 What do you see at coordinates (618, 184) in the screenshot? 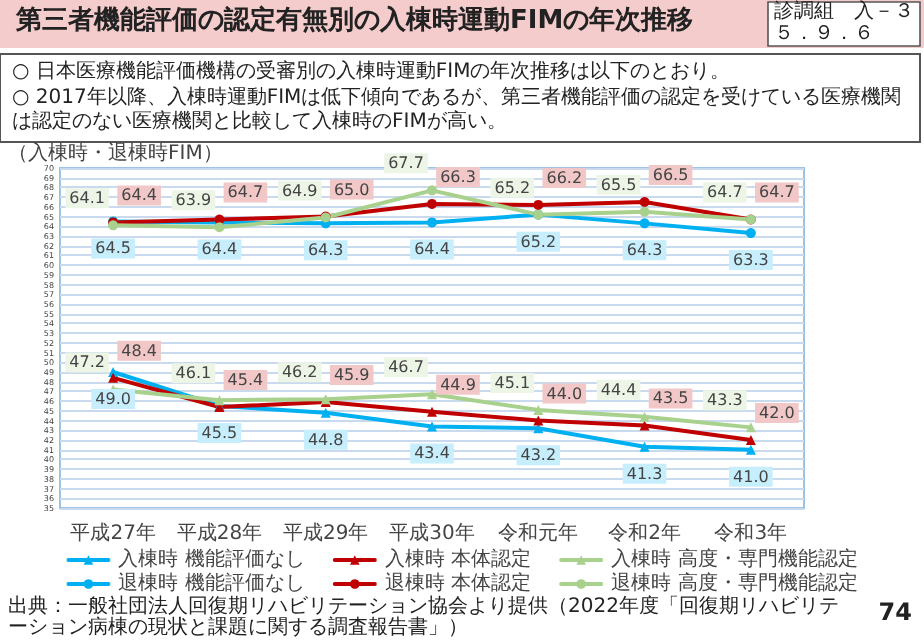
I see `data-label: 65.5` at bounding box center [618, 184].